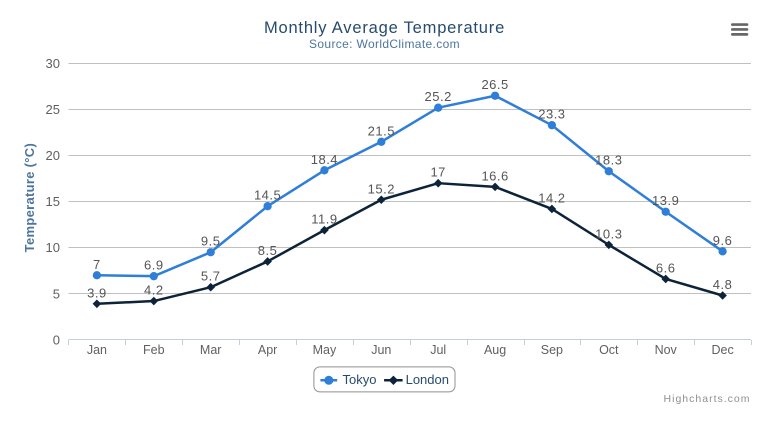 This screenshot has height=421, width=769. I want to click on svg-text: Aug, so click(495, 350).